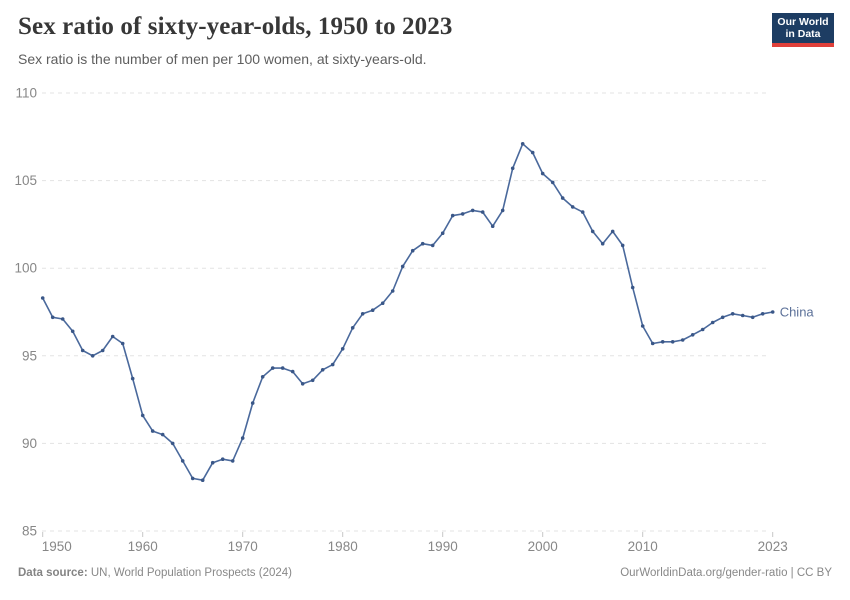 The width and height of the screenshot is (850, 600). Describe the element at coordinates (26, 93) in the screenshot. I see `y-axis-label: 110` at that location.